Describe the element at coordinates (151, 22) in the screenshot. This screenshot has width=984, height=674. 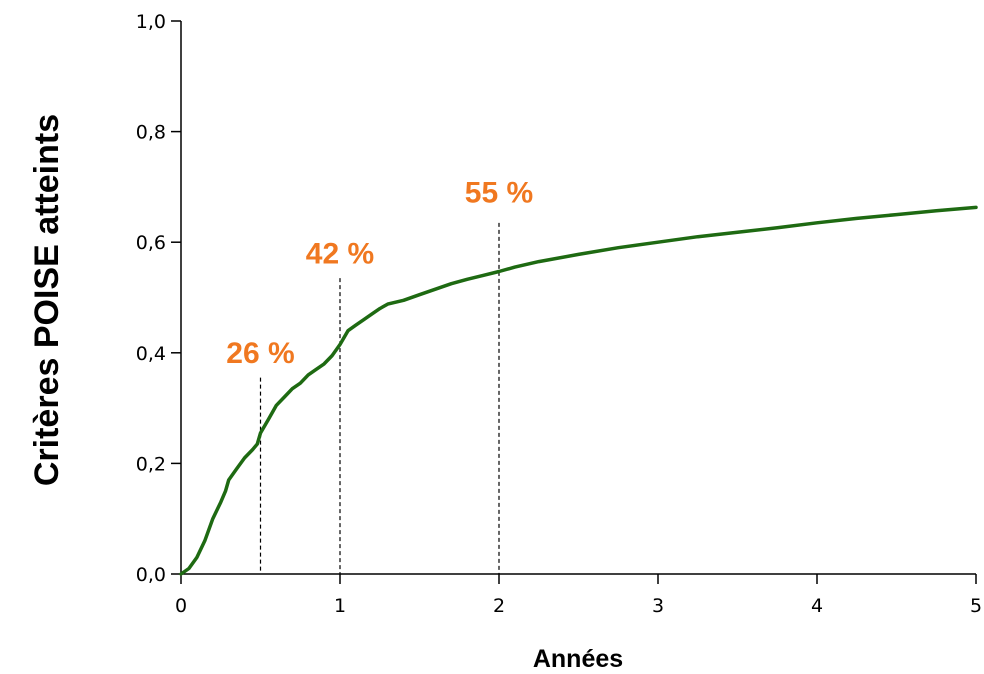
I see `y-tick-label: 1,0` at that location.